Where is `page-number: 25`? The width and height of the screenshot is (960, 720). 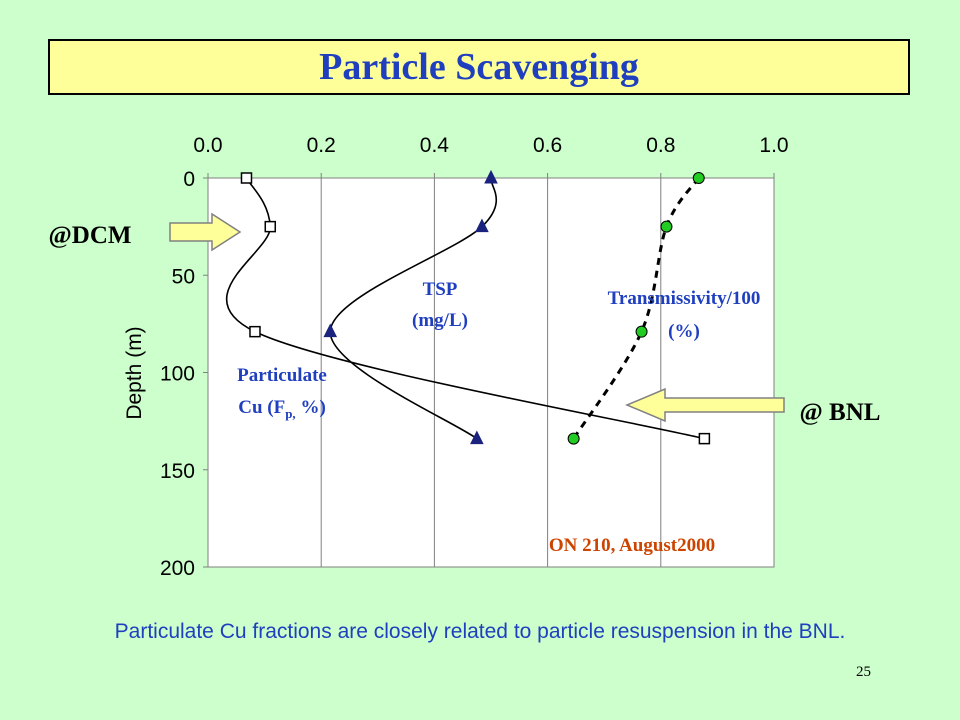 page-number: 25 is located at coordinates (863, 672).